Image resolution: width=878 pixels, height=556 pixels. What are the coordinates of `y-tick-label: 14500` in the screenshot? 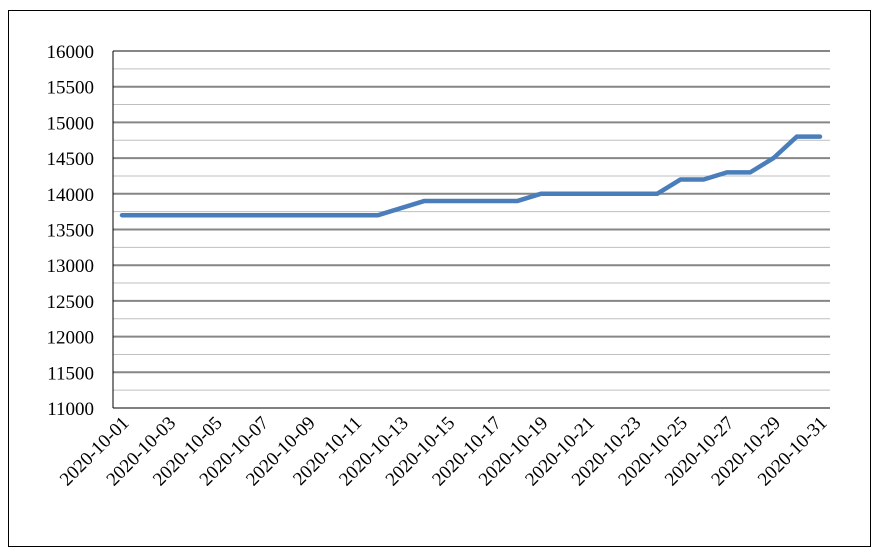 It's located at (71, 159).